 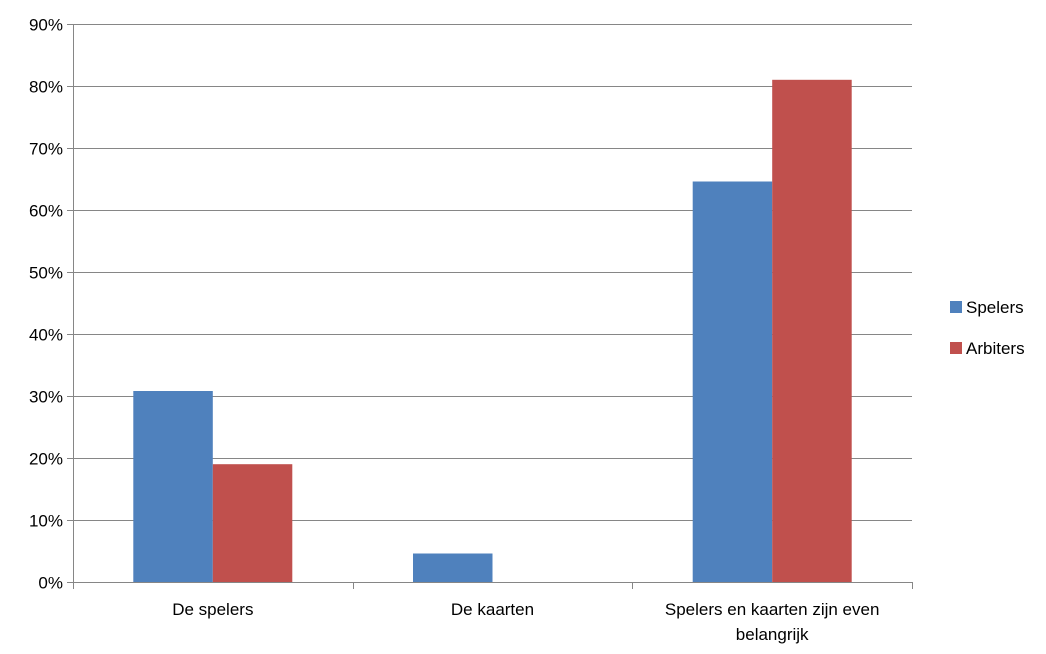 What do you see at coordinates (46, 149) in the screenshot?
I see `y-tick-label: 70%` at bounding box center [46, 149].